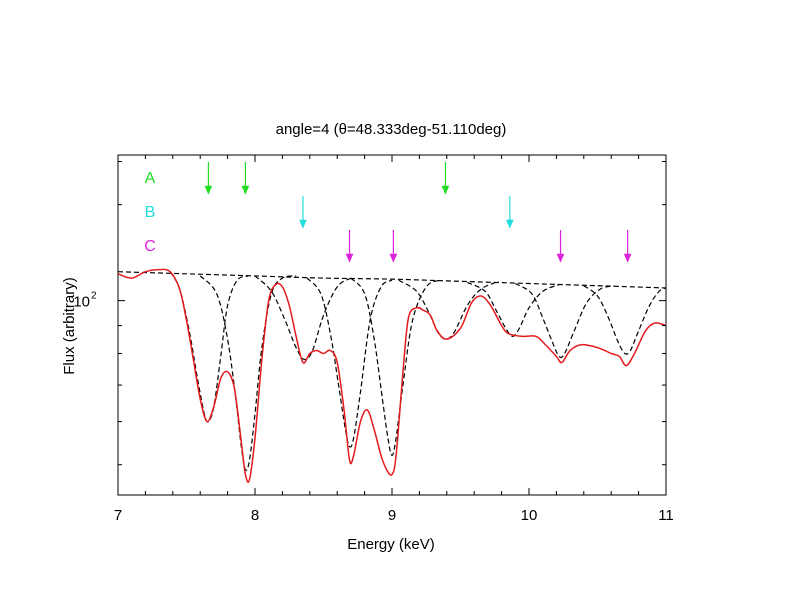  Describe the element at coordinates (388, 212) in the screenshot. I see `annotation-layer: ABC` at that location.